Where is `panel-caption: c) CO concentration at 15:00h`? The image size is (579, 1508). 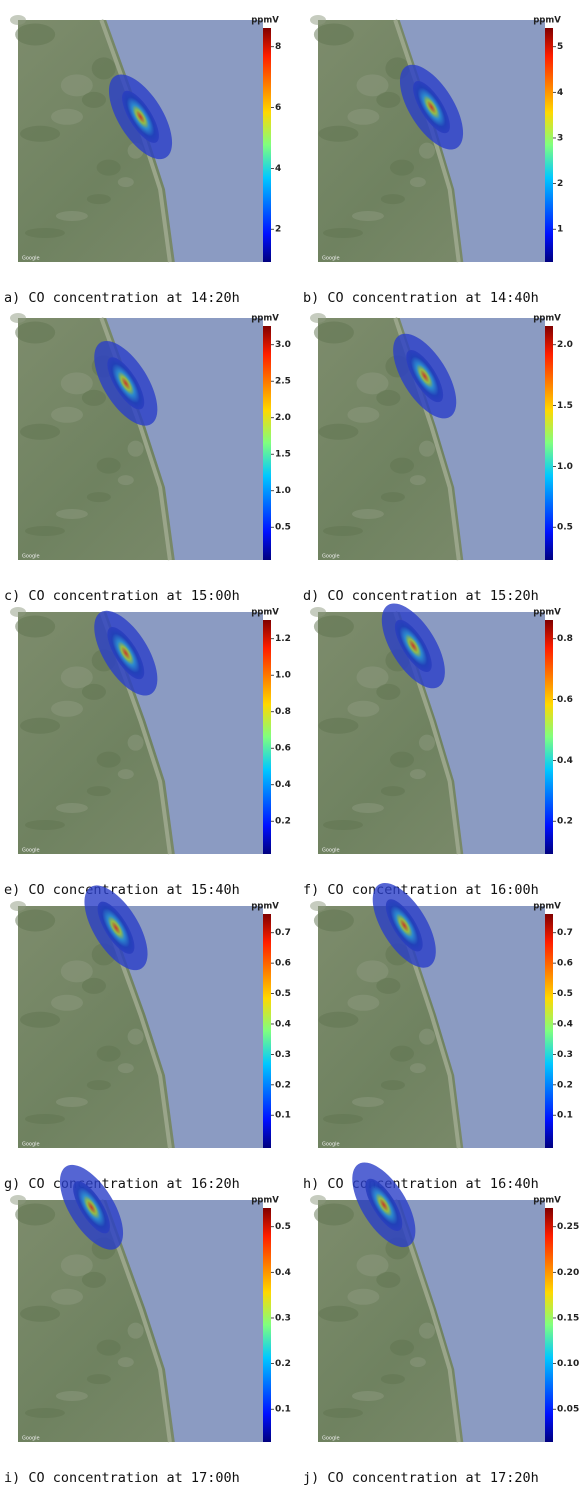
panel-caption: c) CO concentration at 15:00h is located at coordinates (122, 596).